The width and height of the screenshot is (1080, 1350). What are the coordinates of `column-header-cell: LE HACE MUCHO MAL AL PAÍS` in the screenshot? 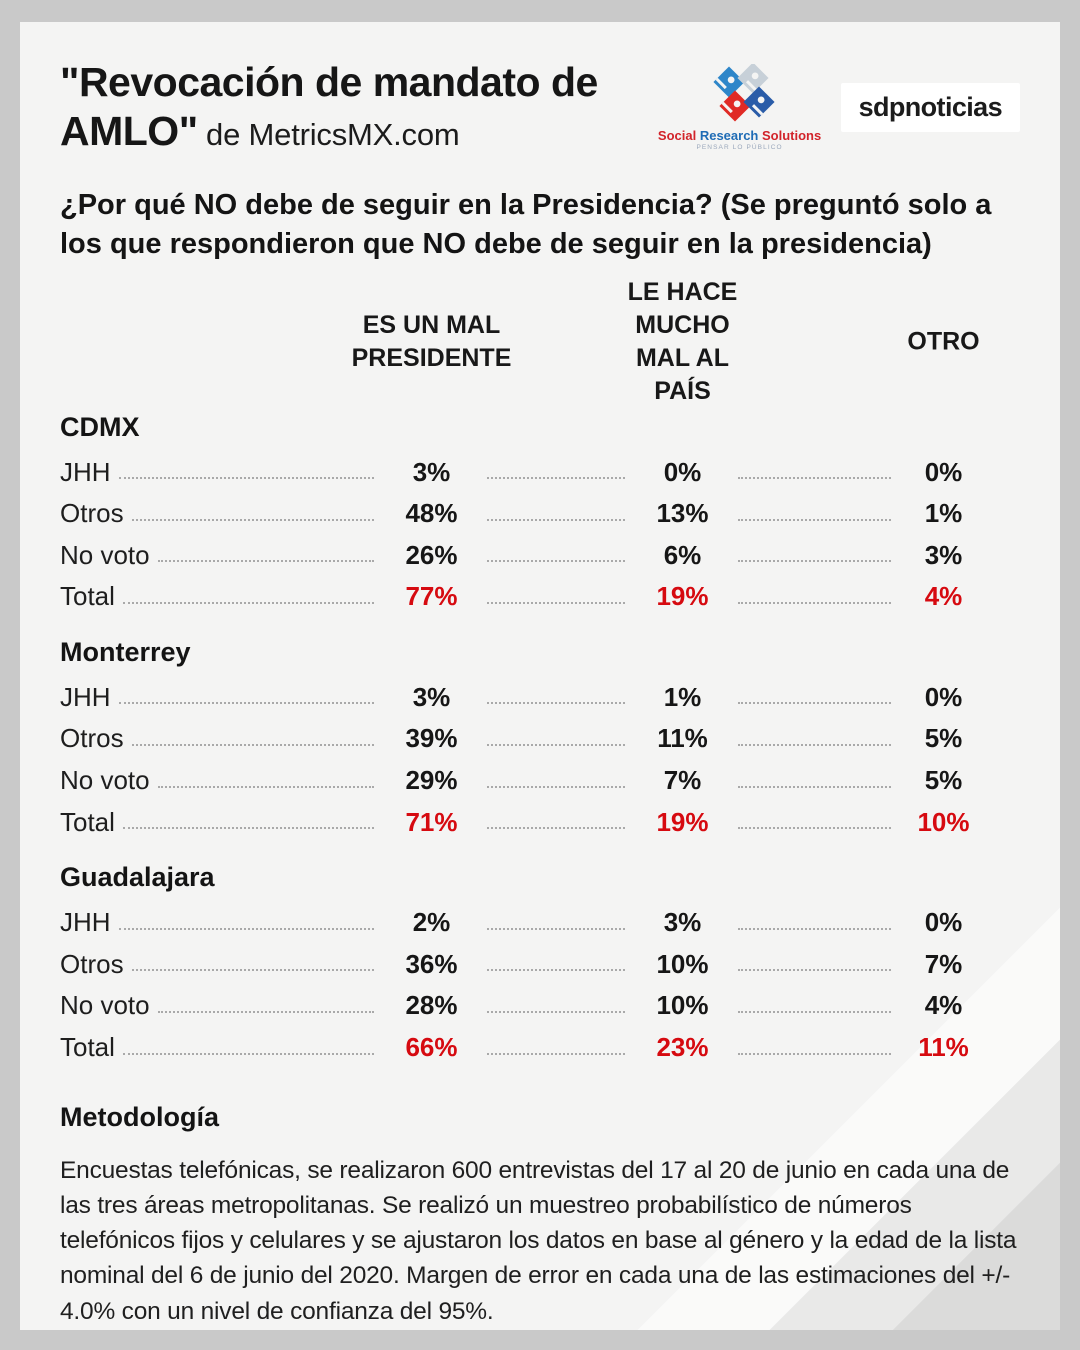 It's located at (683, 341).